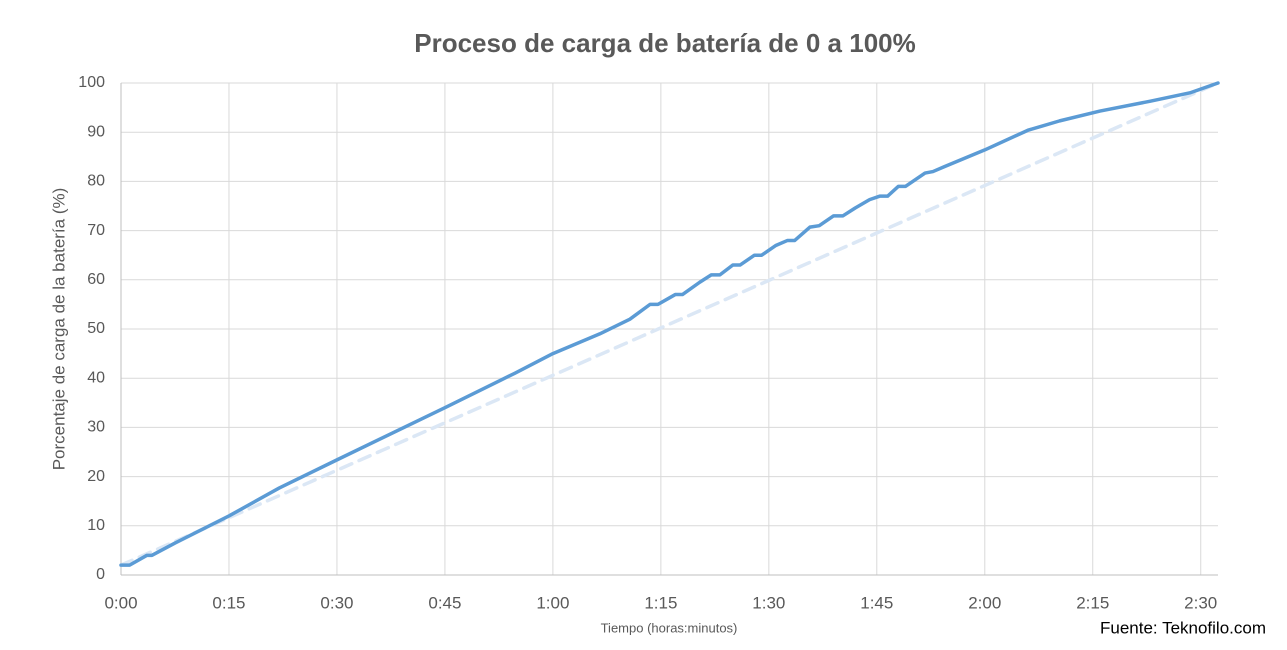  I want to click on x-tick-label: 0:15, so click(228, 602).